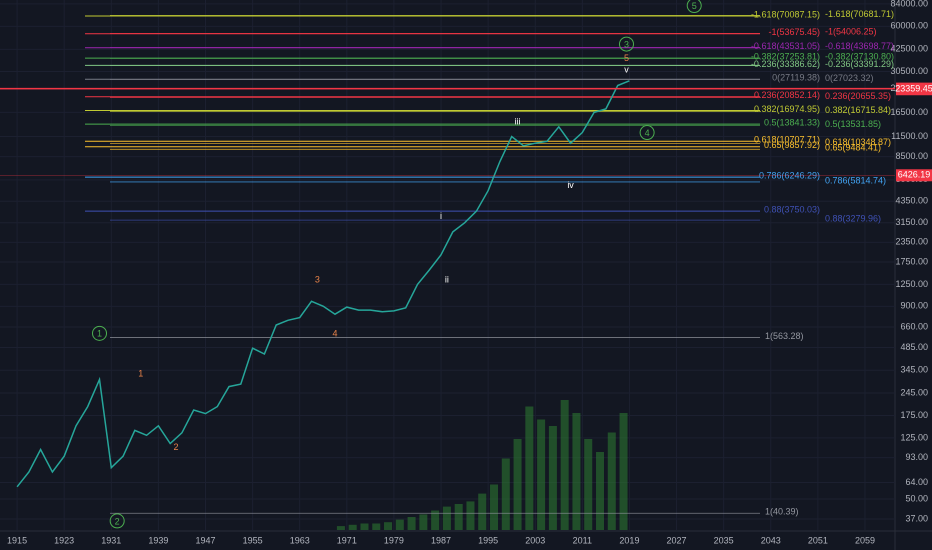 This screenshot has height=550, width=932. I want to click on fib-label: 0.618(10707.71), so click(787, 140).